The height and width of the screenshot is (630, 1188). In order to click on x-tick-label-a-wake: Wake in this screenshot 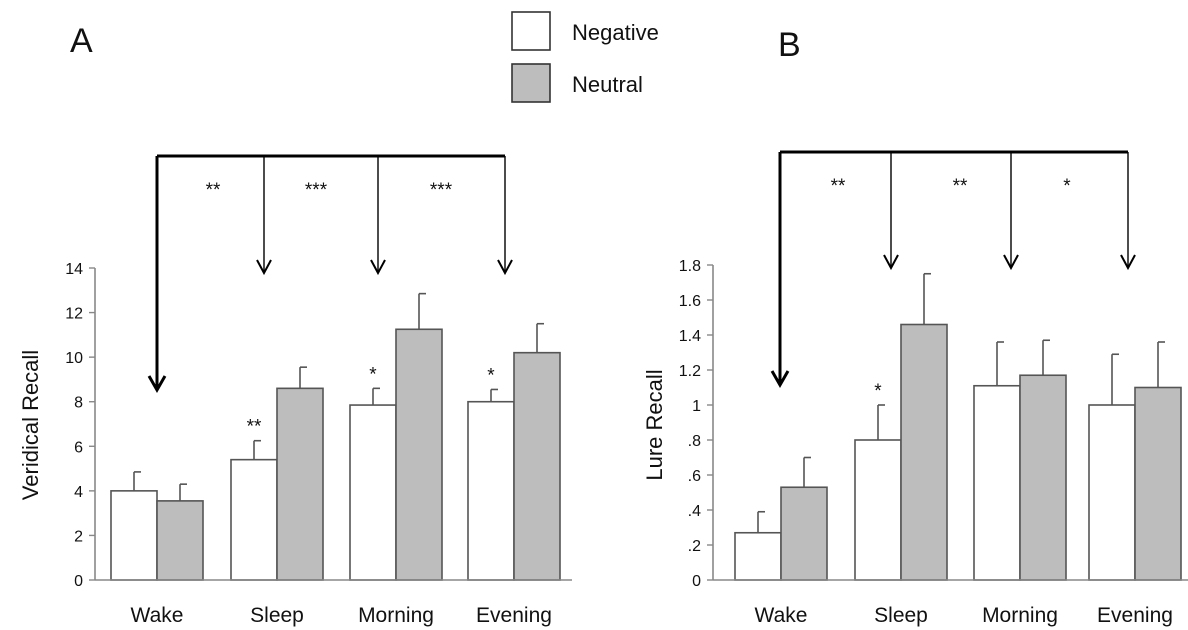, I will do `click(157, 615)`.